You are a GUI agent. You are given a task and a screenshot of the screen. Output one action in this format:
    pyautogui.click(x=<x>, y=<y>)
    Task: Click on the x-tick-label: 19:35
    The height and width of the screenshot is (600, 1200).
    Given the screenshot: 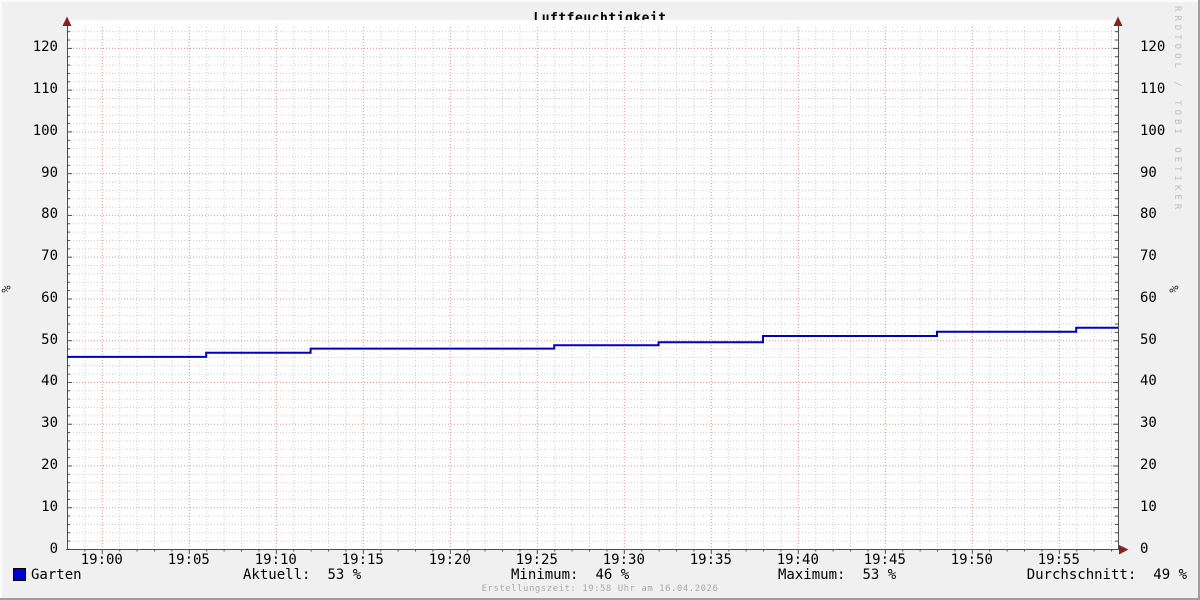 What is the action you would take?
    pyautogui.click(x=710, y=560)
    